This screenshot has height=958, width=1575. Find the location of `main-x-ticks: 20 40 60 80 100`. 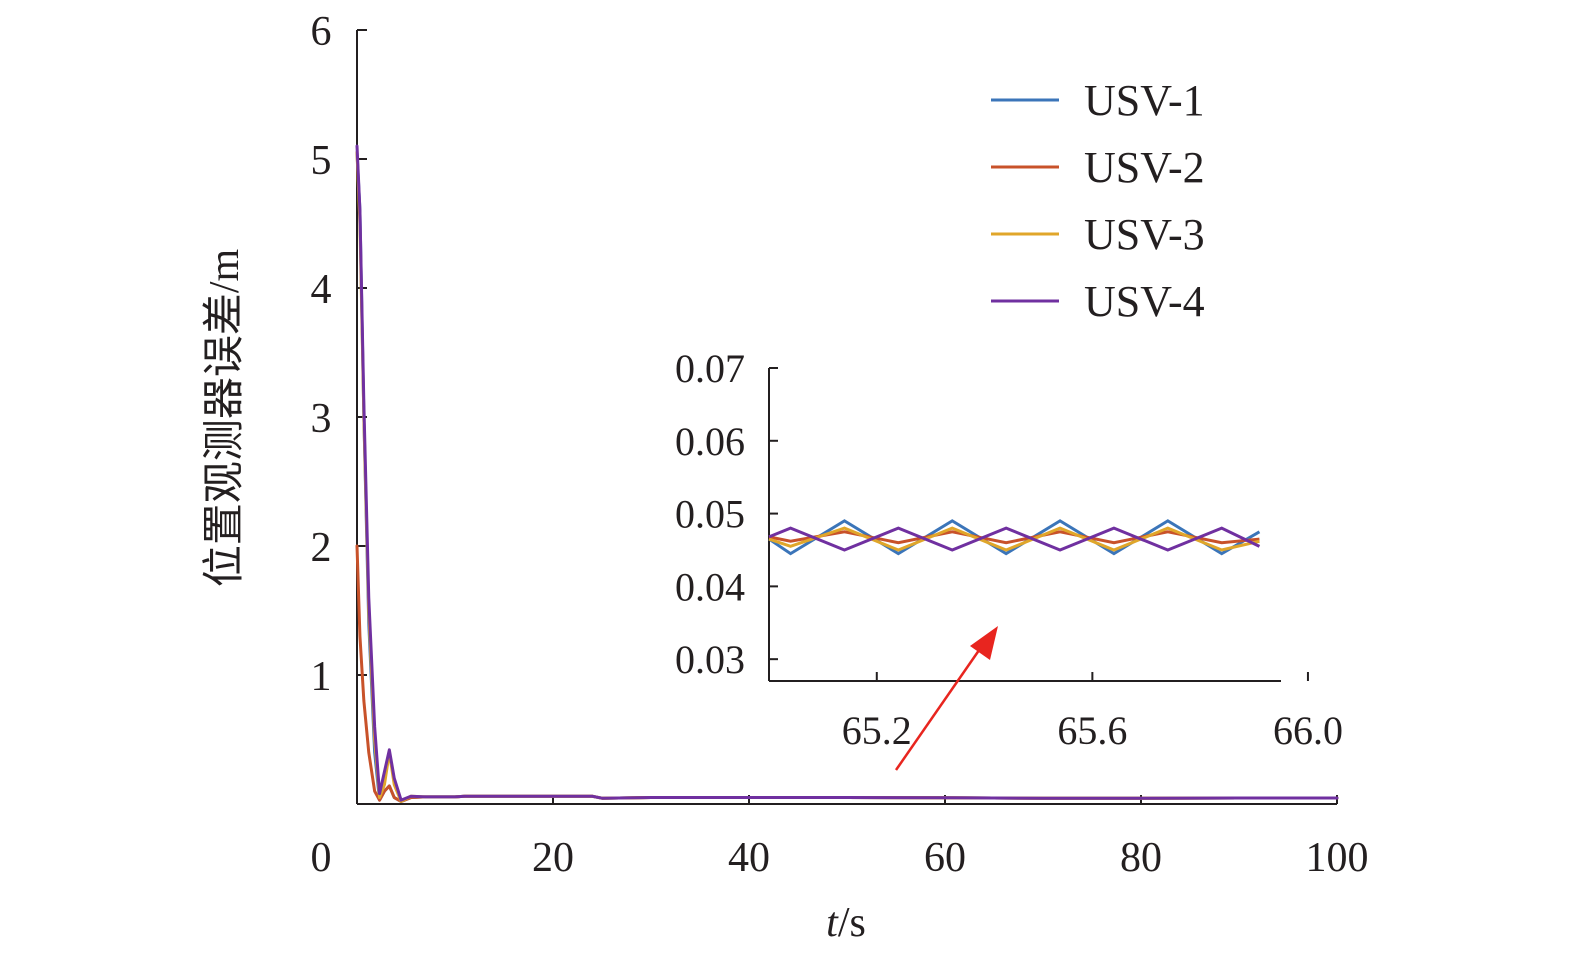

main-x-ticks: 20 40 60 80 100 is located at coordinates (950, 838).